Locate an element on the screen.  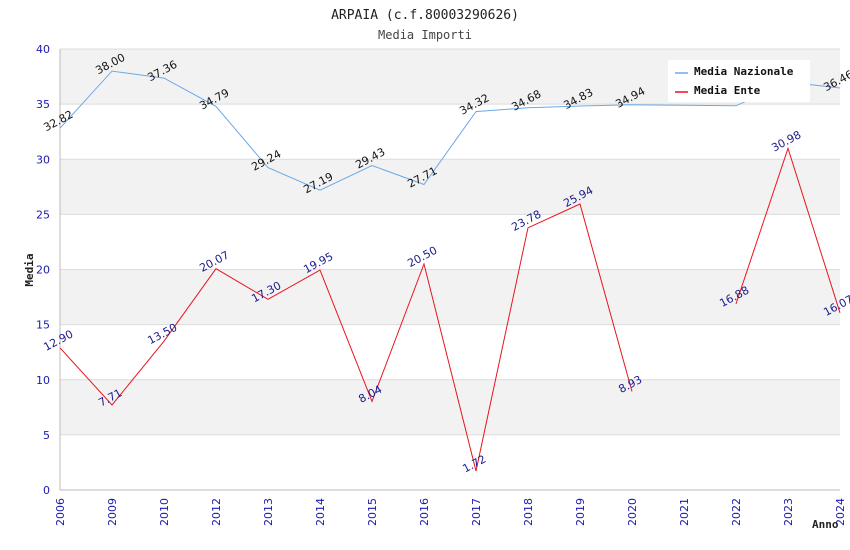
data-label-ente: 20.50 is located at coordinates (422, 257).